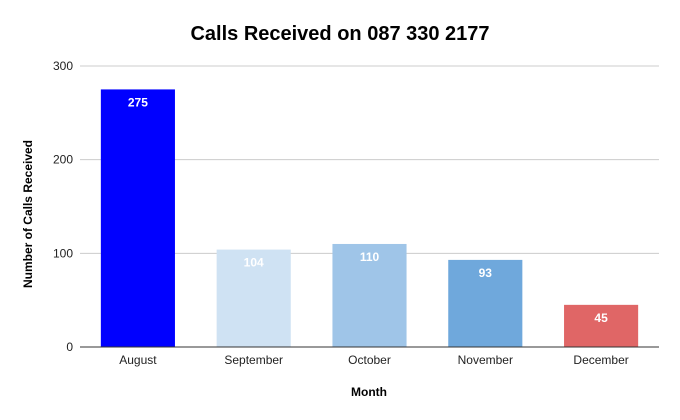  What do you see at coordinates (601, 318) in the screenshot?
I see `data-label: 45` at bounding box center [601, 318].